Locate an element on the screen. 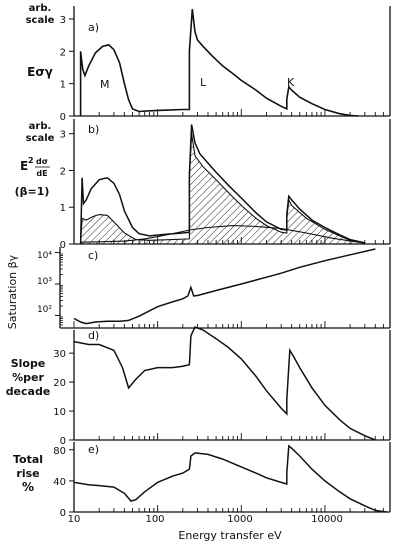 This screenshot has height=548, width=407. panel-c-ticks is located at coordinates (223, 288).